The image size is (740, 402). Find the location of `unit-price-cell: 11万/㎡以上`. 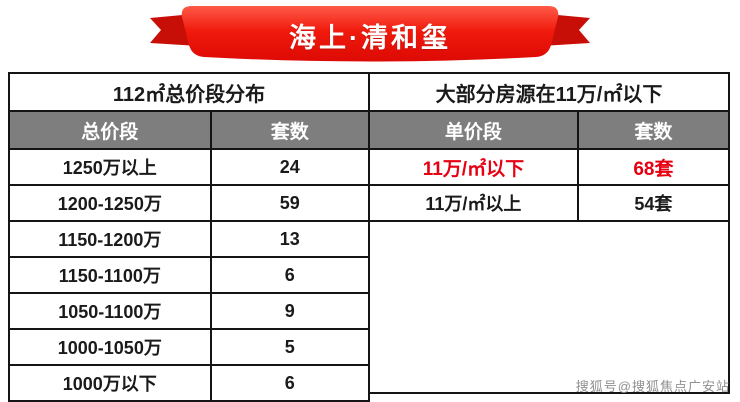

unit-price-cell: 11万/㎡以上 is located at coordinates (473, 203).